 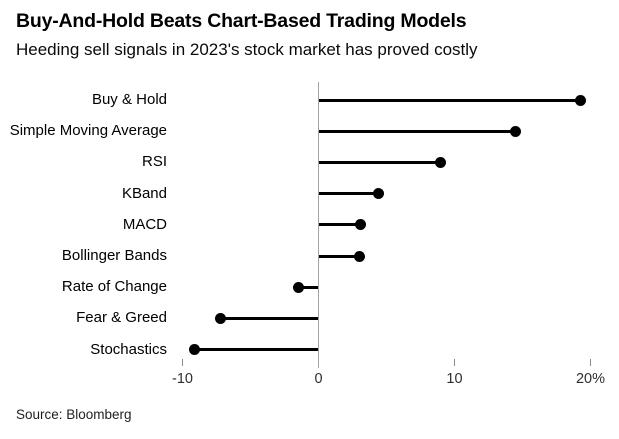 What do you see at coordinates (121, 318) in the screenshot?
I see `category-label: Fear & Greed` at bounding box center [121, 318].